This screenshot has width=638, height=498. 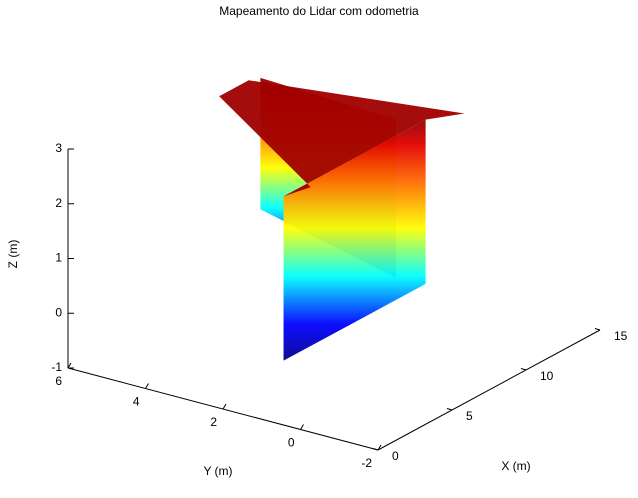 I want to click on y-tick-label: 0, so click(x=291, y=443).